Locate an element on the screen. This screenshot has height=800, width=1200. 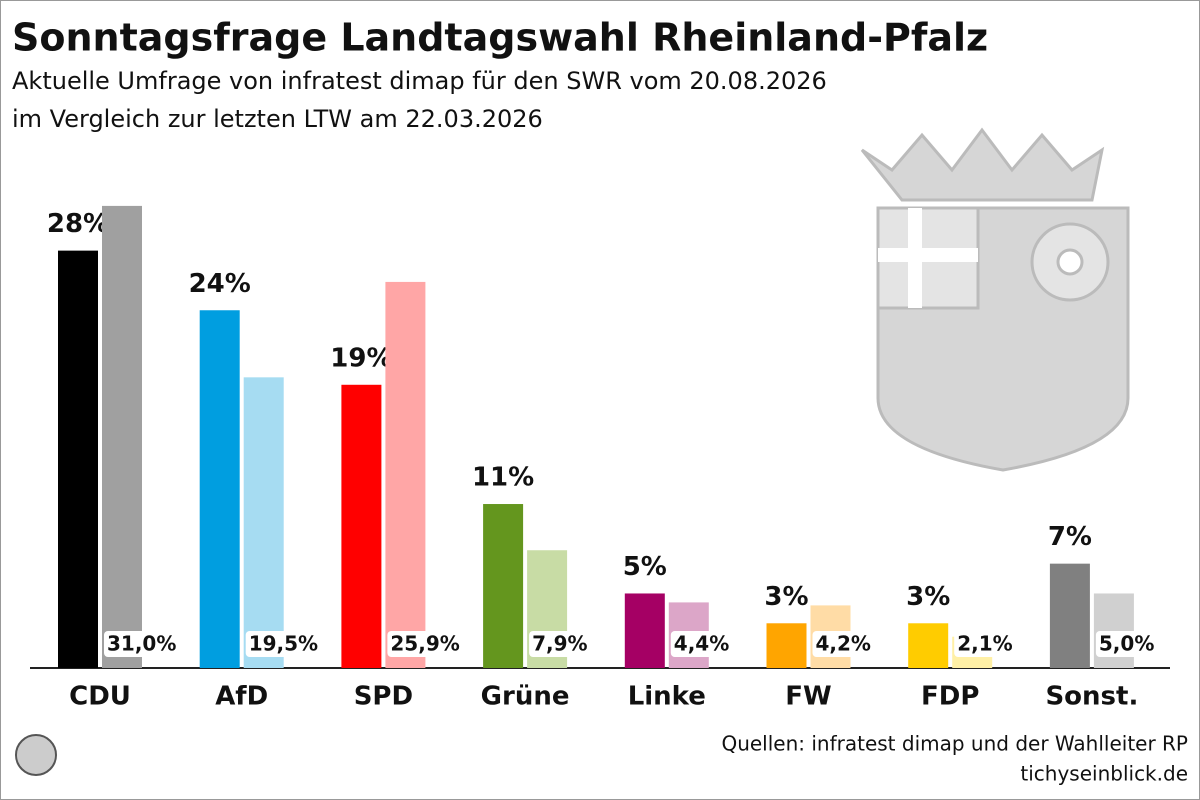
coat-of-arms is located at coordinates (995, 299).